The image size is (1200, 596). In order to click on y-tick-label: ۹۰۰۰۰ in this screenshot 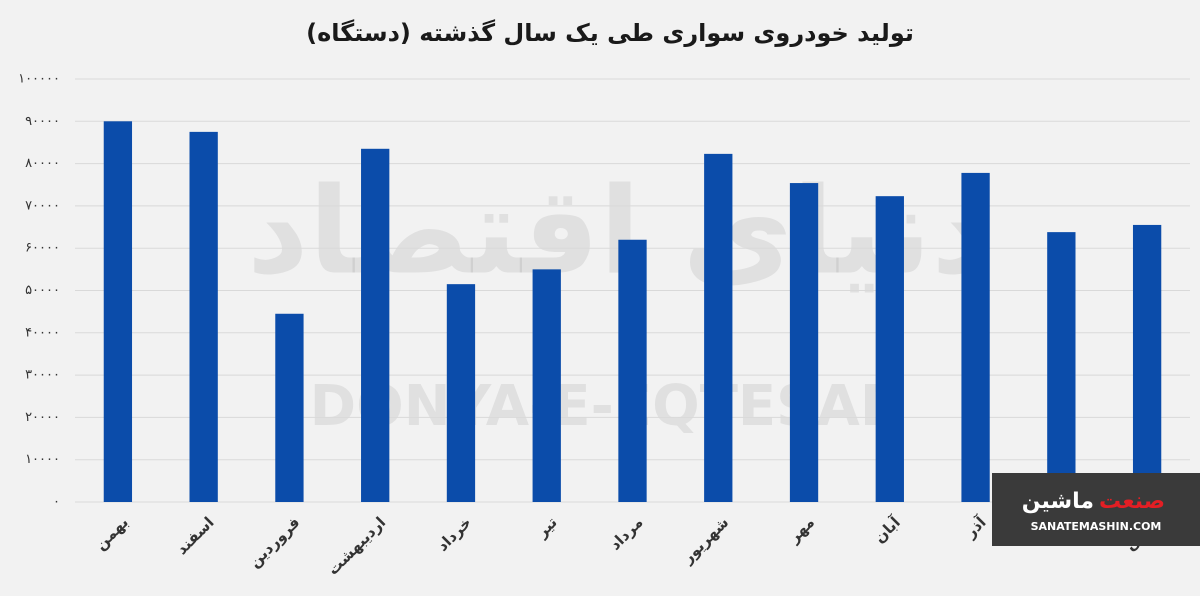, I will do `click(42, 121)`.